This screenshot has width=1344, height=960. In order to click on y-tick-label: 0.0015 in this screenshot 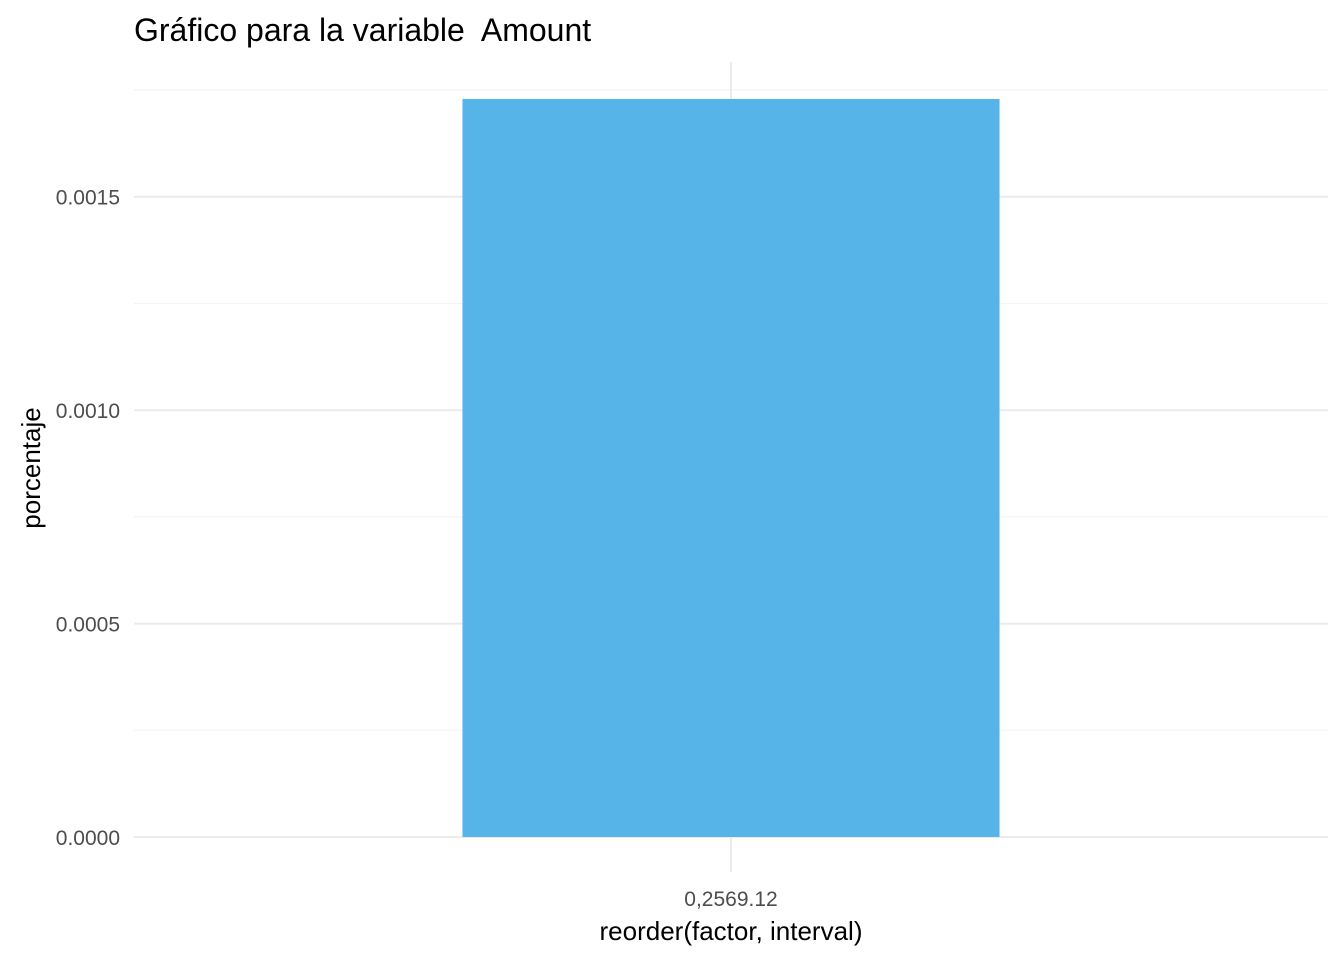, I will do `click(88, 198)`.